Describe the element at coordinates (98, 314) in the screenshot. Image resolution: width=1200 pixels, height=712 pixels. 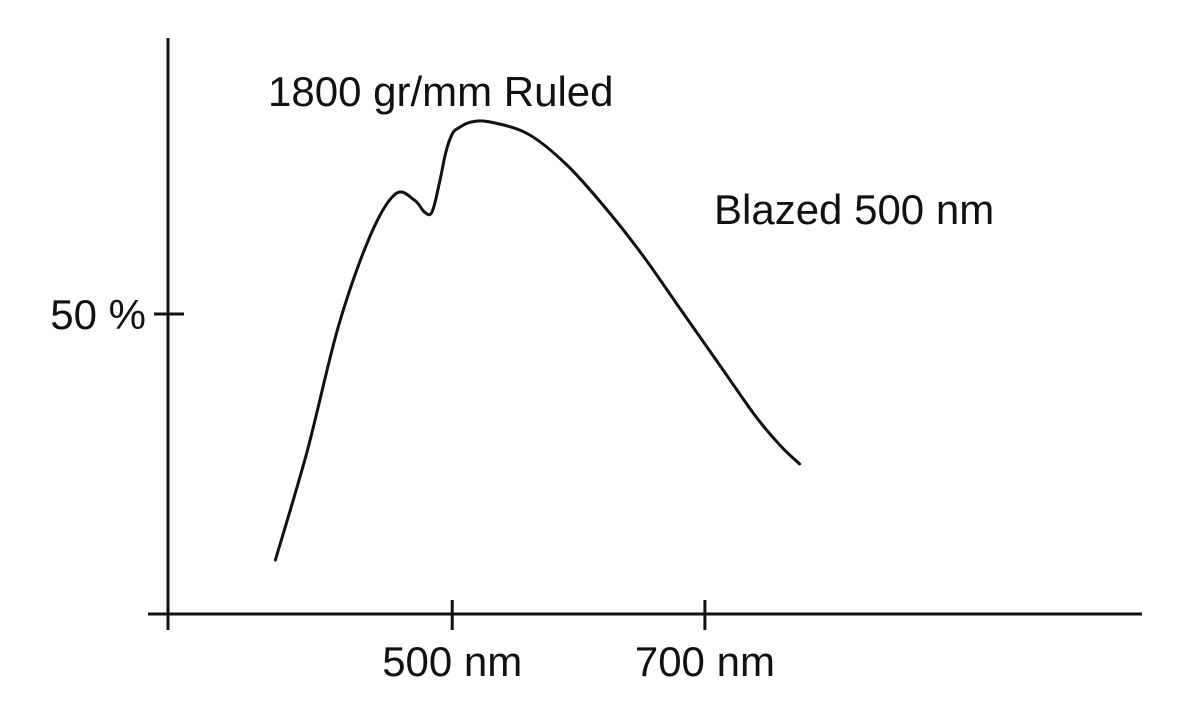
I see `y-tick-label-0: 50 %` at that location.